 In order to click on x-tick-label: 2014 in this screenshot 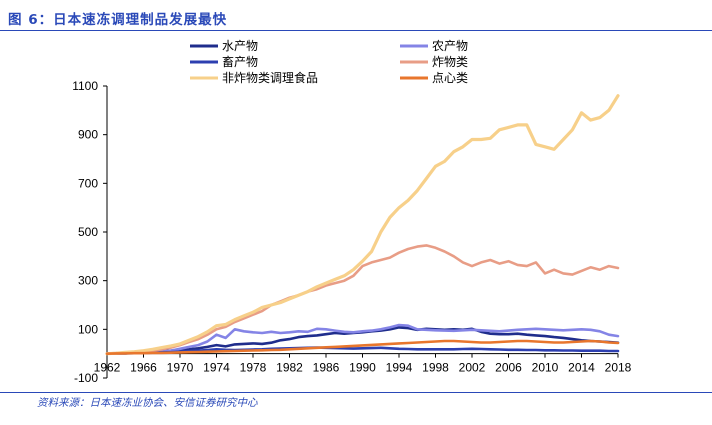, I will do `click(581, 368)`.